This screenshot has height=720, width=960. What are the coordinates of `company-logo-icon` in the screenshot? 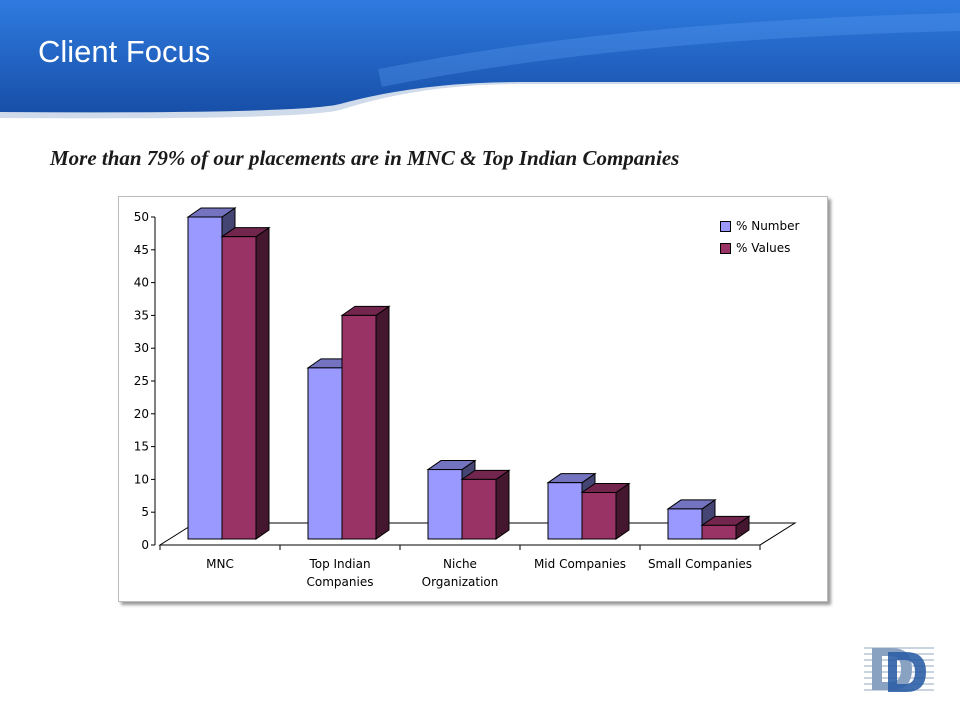 It's located at (899, 669).